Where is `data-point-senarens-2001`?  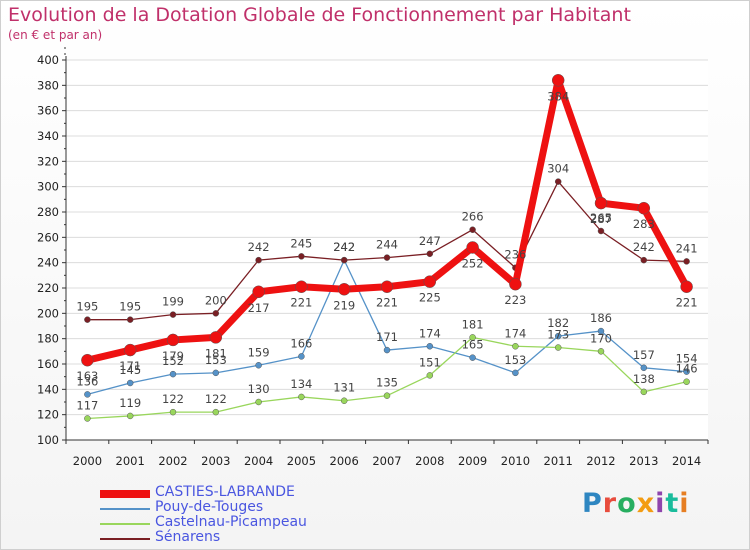
data-point-senarens-2001 is located at coordinates (130, 319).